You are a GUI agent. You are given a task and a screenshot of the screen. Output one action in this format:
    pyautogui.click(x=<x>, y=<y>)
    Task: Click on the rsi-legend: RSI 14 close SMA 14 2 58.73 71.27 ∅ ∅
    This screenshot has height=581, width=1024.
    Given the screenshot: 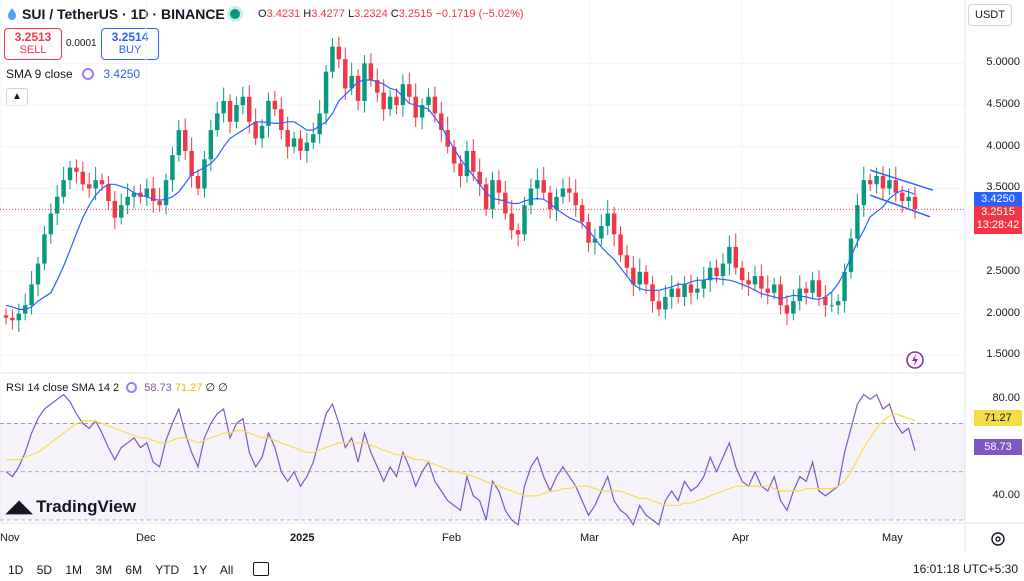 What is the action you would take?
    pyautogui.click(x=117, y=387)
    